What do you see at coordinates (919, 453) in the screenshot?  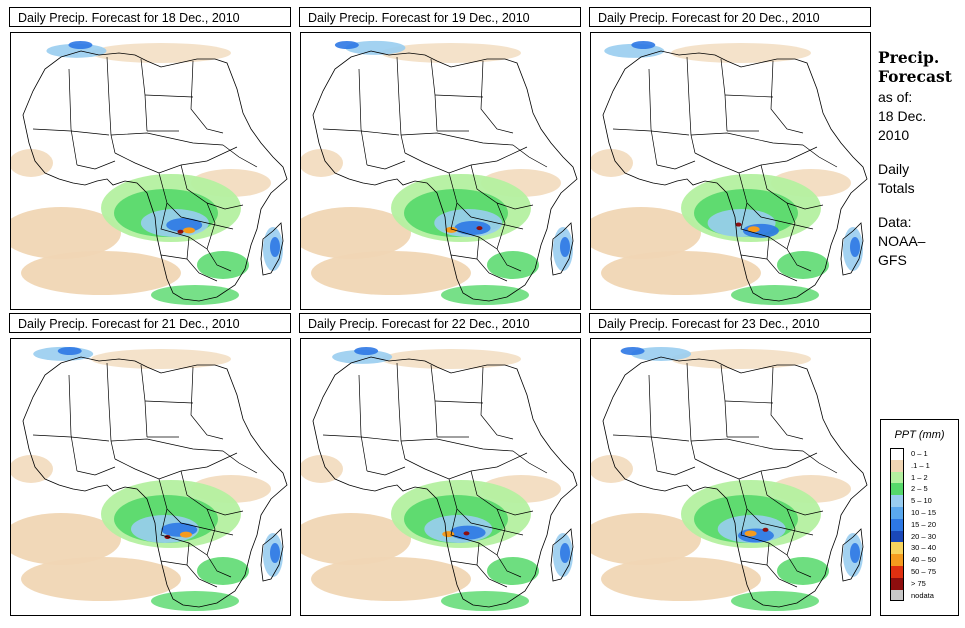 I see `legend-label: 0 – 1` at bounding box center [919, 453].